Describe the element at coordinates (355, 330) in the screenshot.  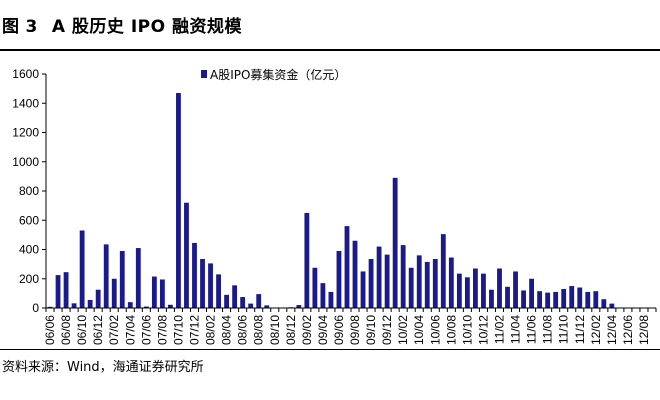
I see `x-tick-label: 09/08` at that location.